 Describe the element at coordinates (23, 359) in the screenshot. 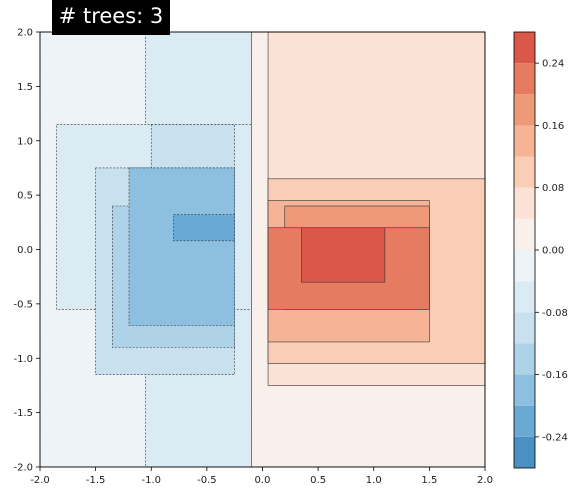

I see `y-tick-label: -1.0` at that location.